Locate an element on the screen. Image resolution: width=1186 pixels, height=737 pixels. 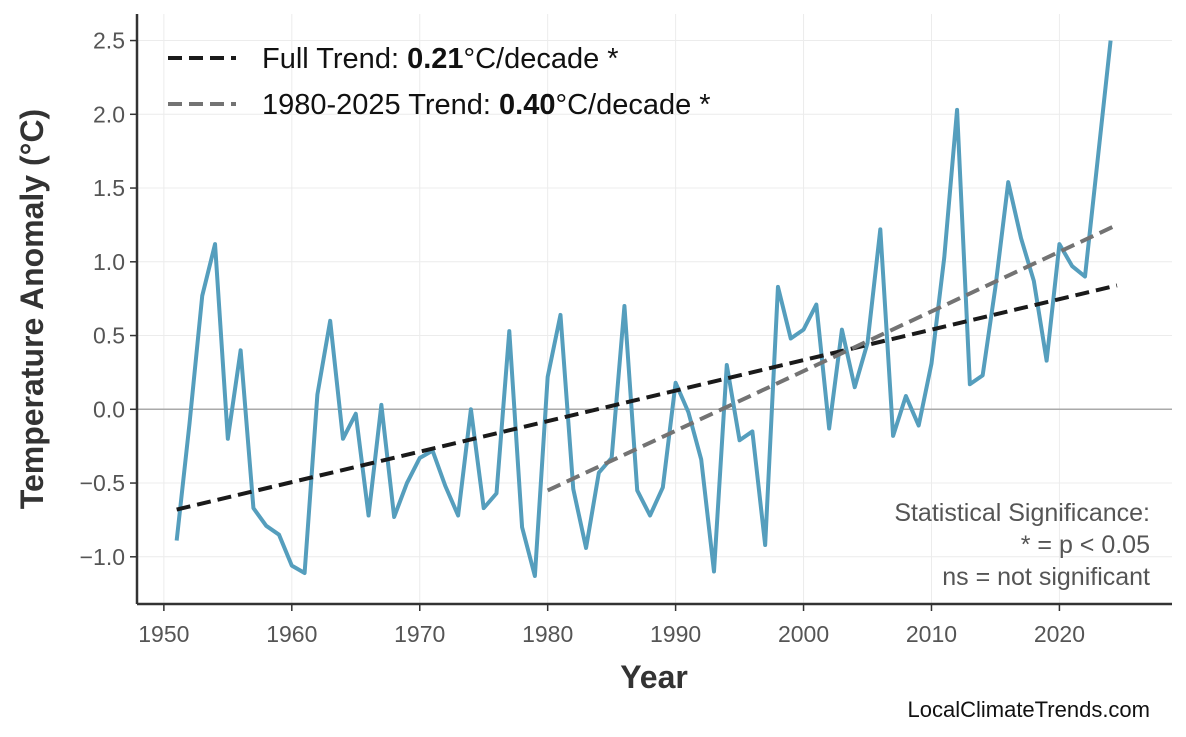
y-tick-label: −1.0 is located at coordinates (102, 557).